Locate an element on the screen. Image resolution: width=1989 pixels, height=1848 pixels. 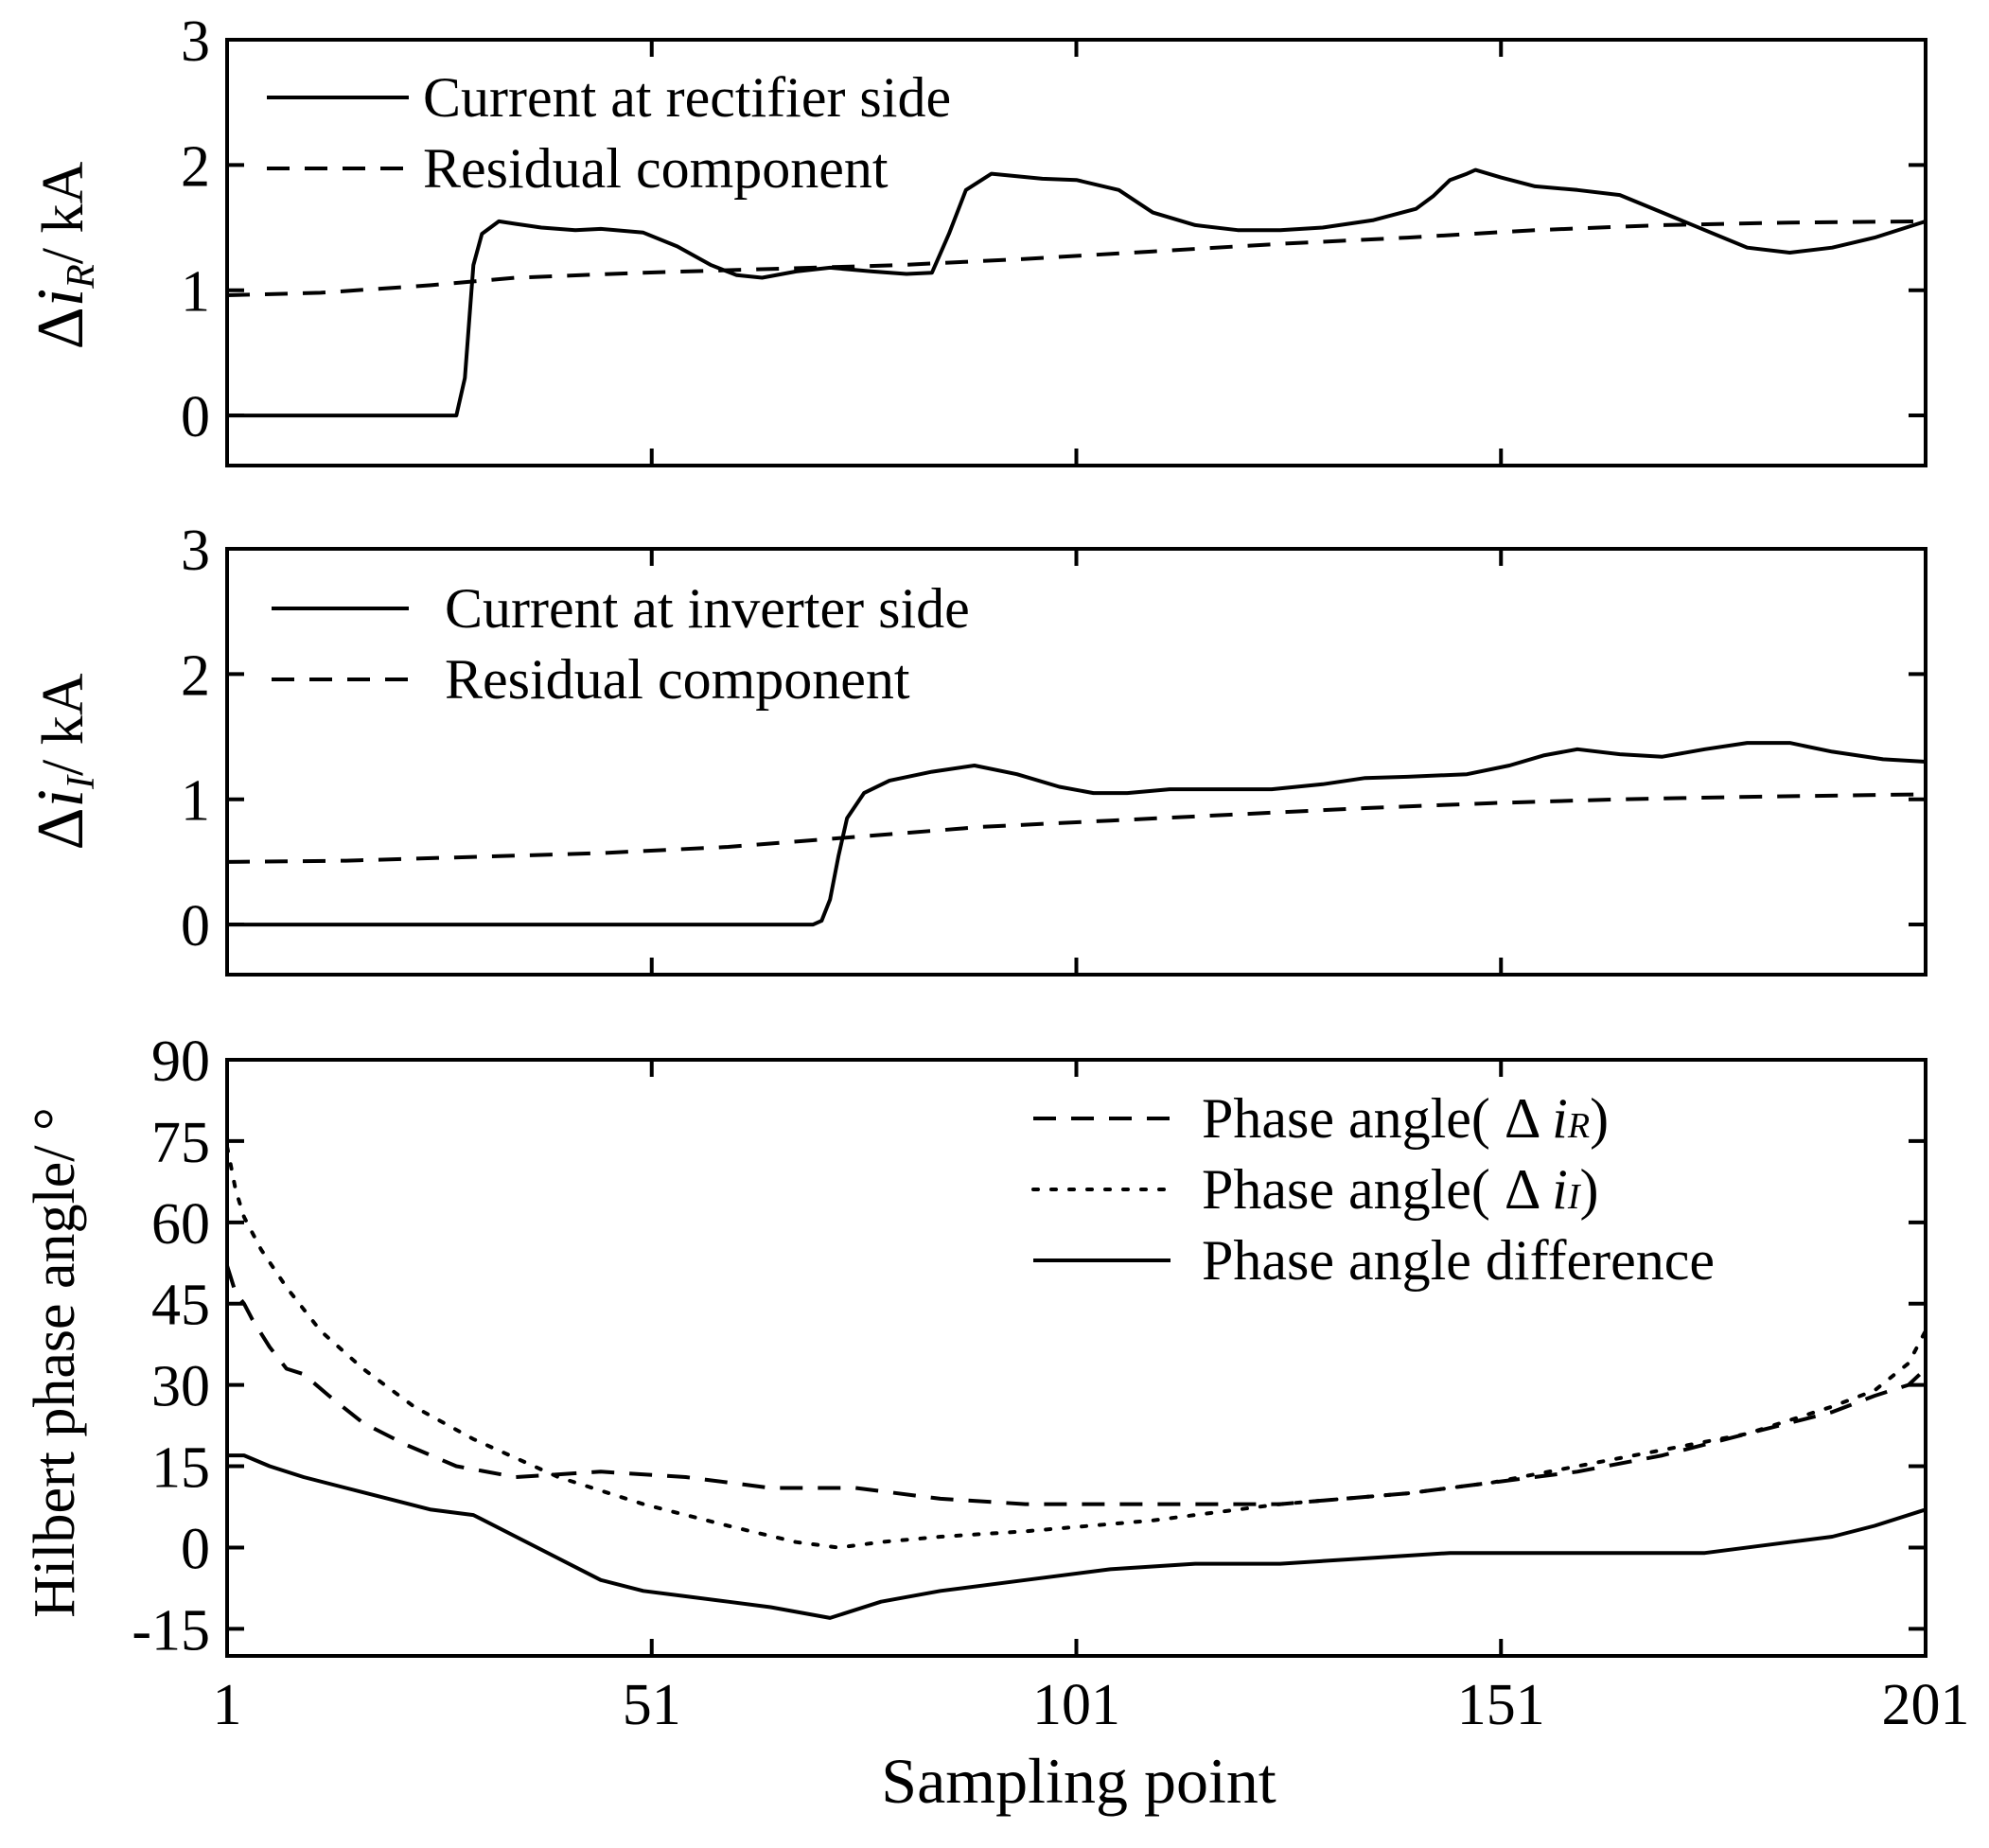
x-axis-label: Sampling point is located at coordinates (1078, 1781).